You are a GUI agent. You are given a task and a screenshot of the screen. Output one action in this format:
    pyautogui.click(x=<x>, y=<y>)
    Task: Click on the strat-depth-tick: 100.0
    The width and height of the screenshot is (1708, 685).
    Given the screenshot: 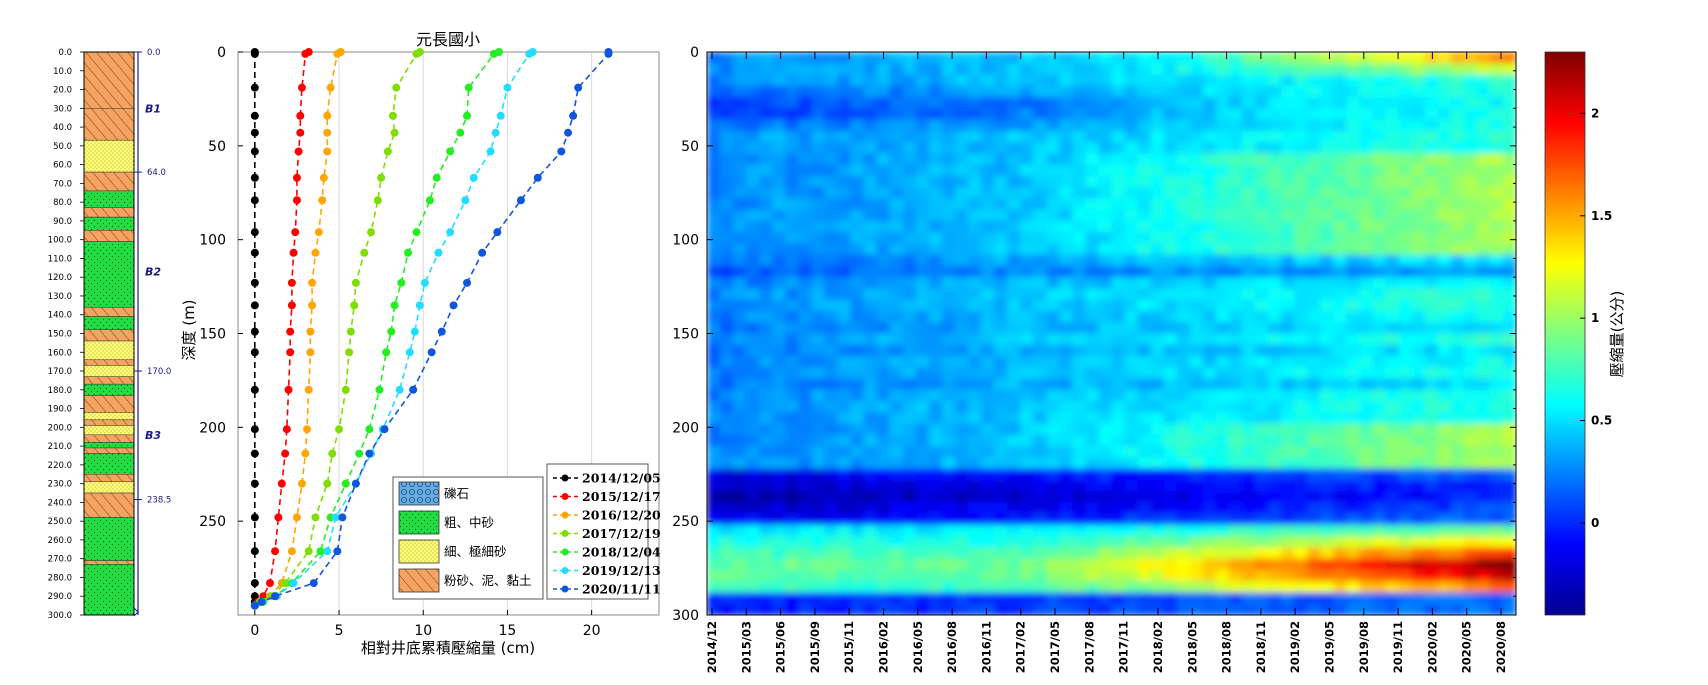 What is the action you would take?
    pyautogui.click(x=60, y=241)
    